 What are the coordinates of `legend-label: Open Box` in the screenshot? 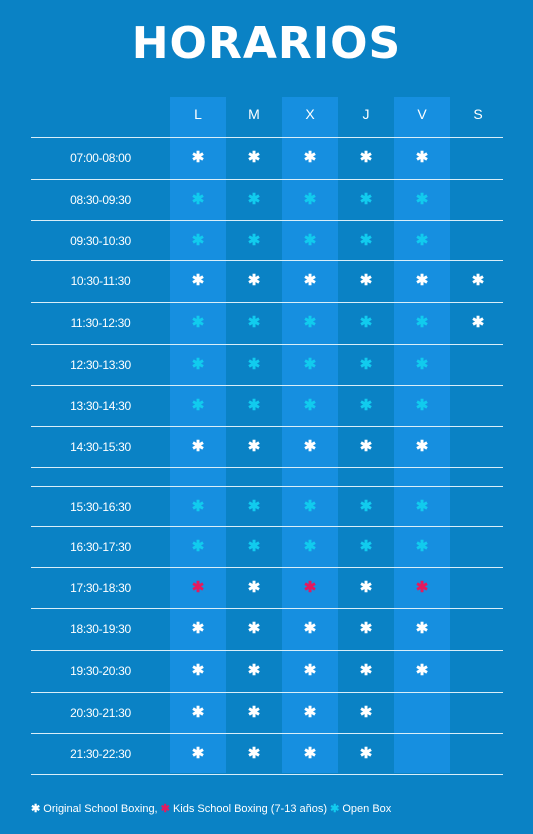 It's located at (365, 809).